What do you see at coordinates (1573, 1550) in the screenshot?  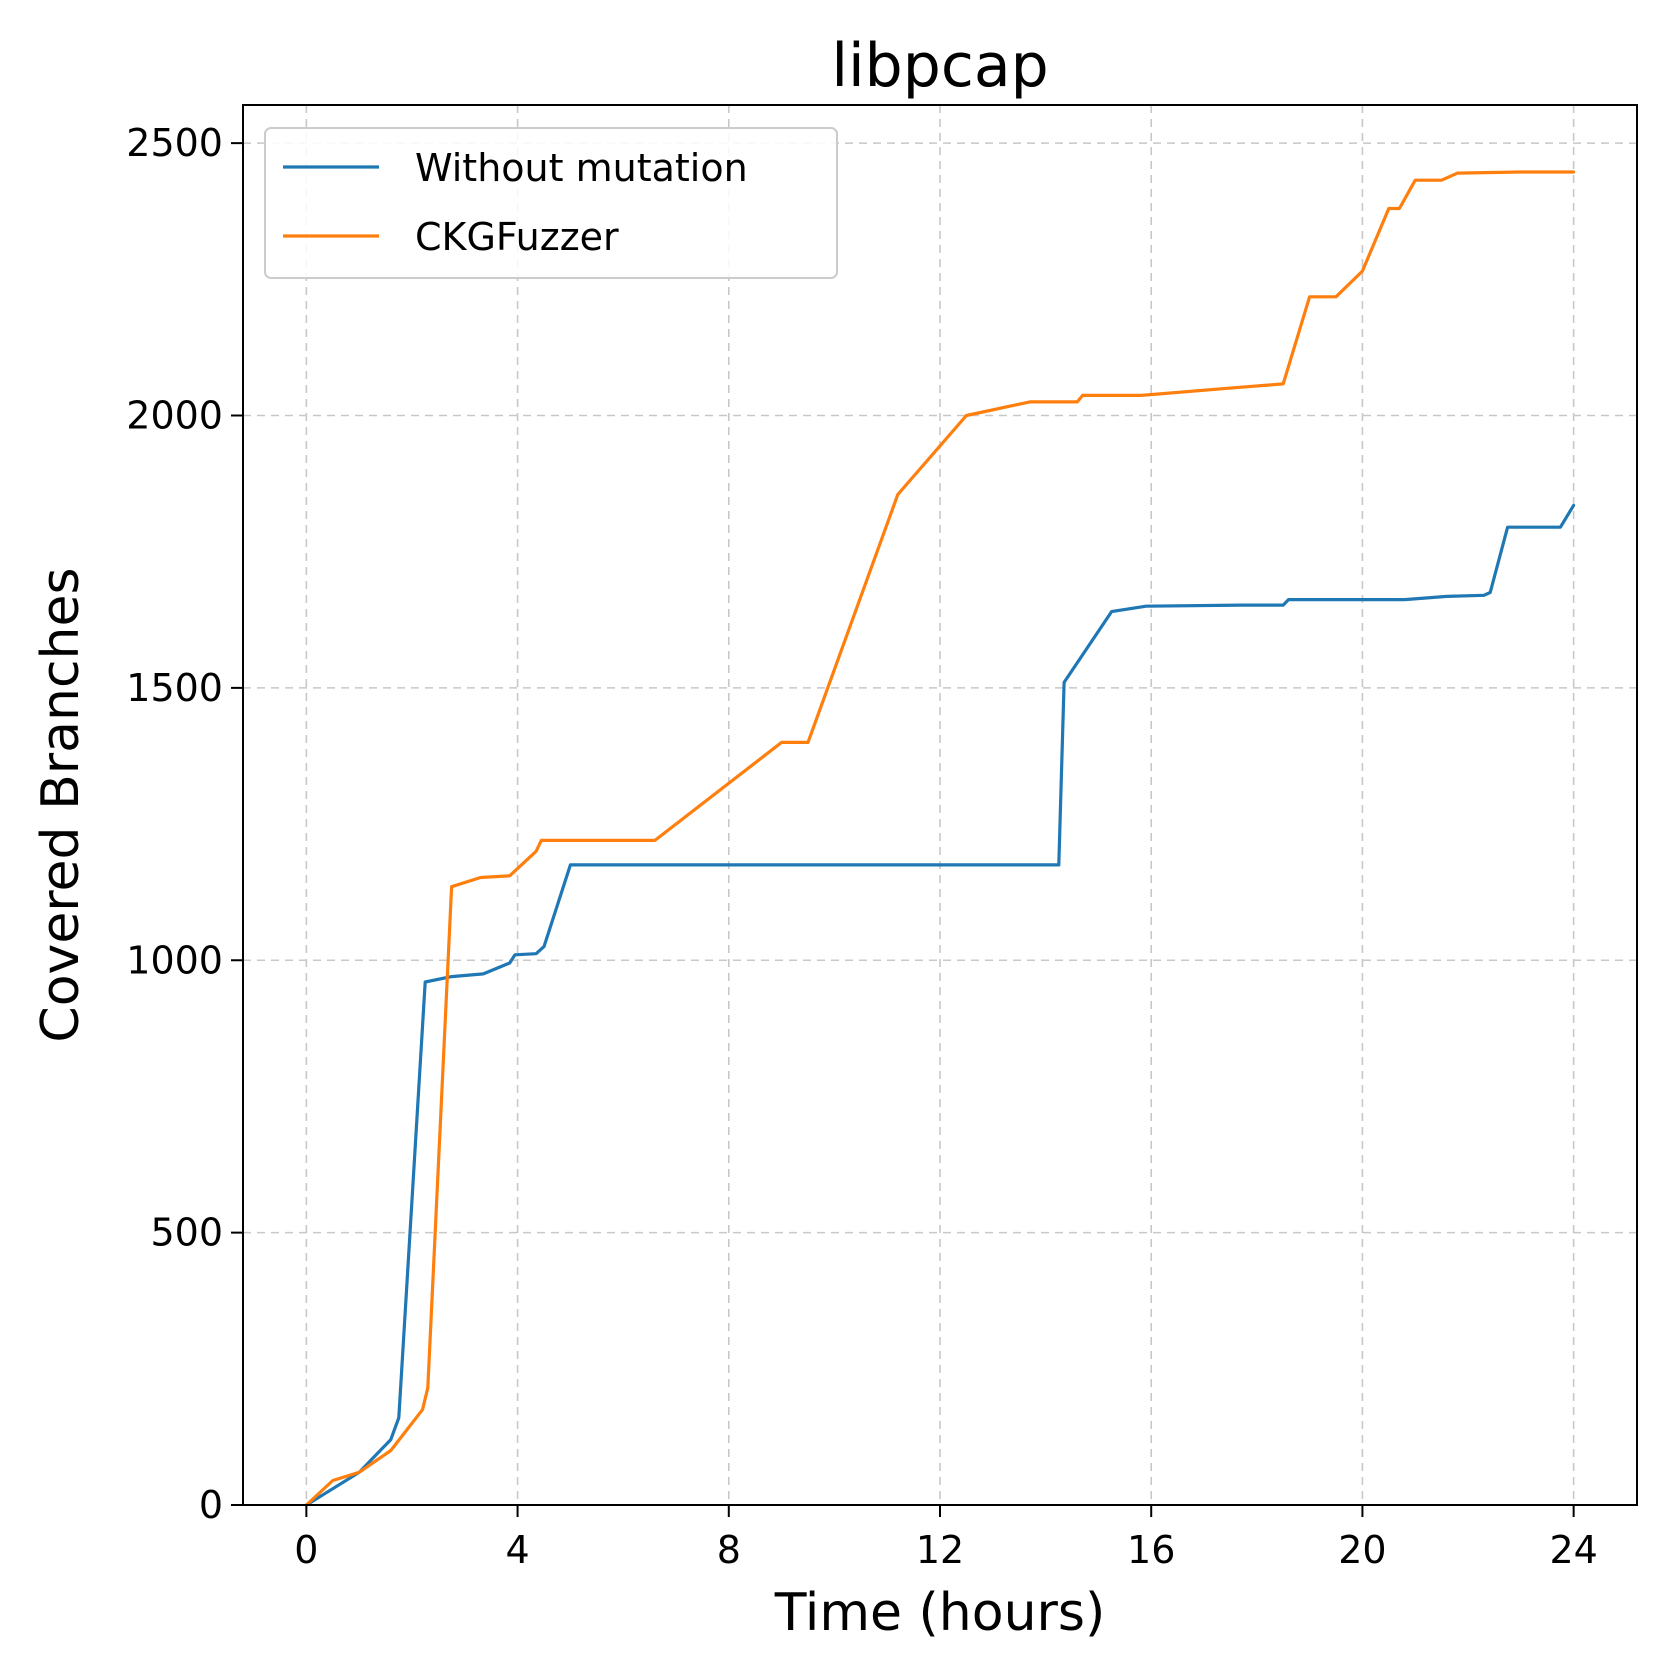 I see `x-tick-label: 24` at bounding box center [1573, 1550].